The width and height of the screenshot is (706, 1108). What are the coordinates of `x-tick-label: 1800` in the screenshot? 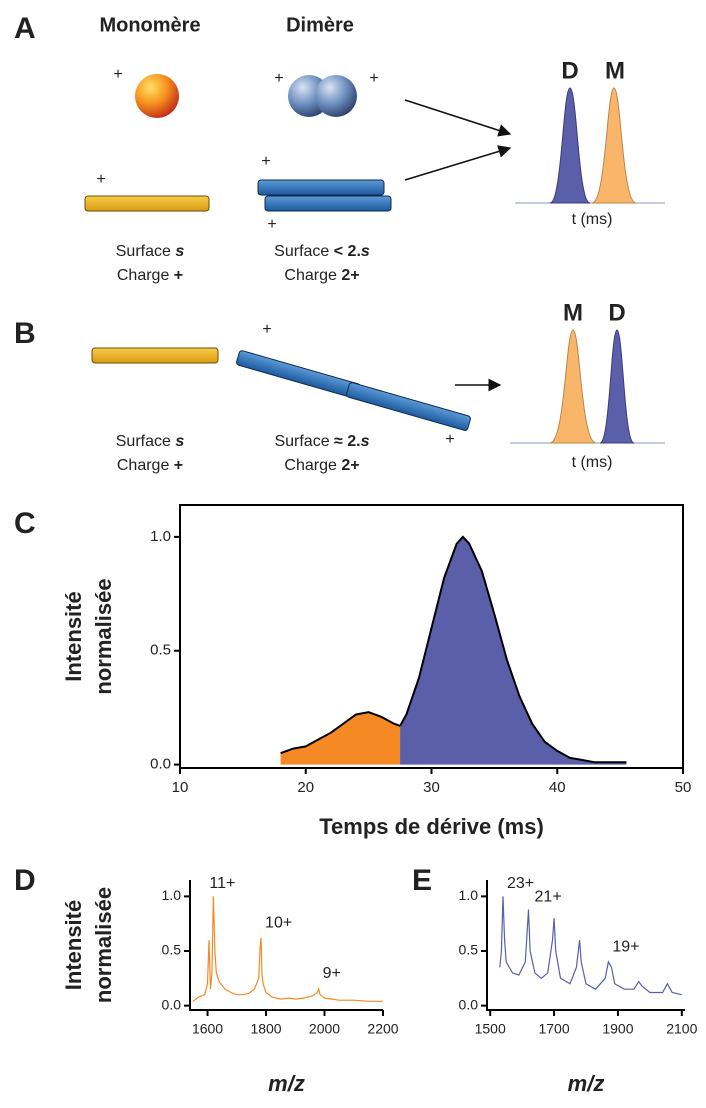 It's located at (265, 1029).